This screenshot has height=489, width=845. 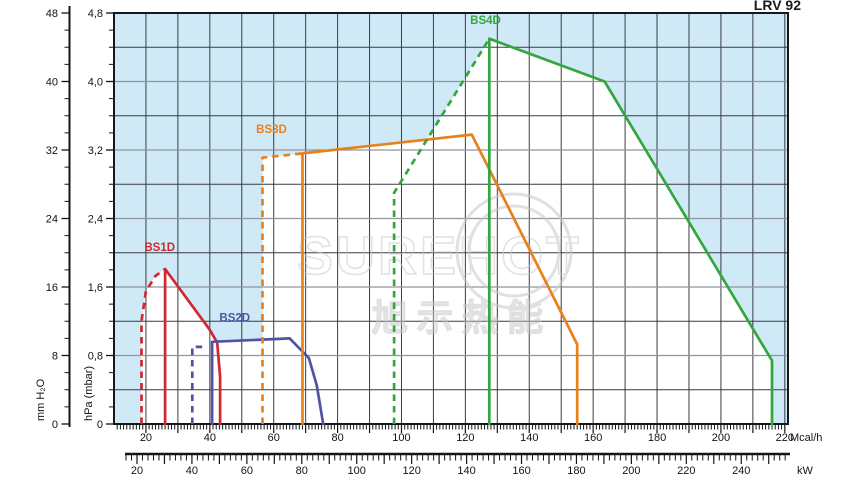 What do you see at coordinates (95, 83) in the screenshot?
I see `hpa-tick-label: 4,0` at bounding box center [95, 83].